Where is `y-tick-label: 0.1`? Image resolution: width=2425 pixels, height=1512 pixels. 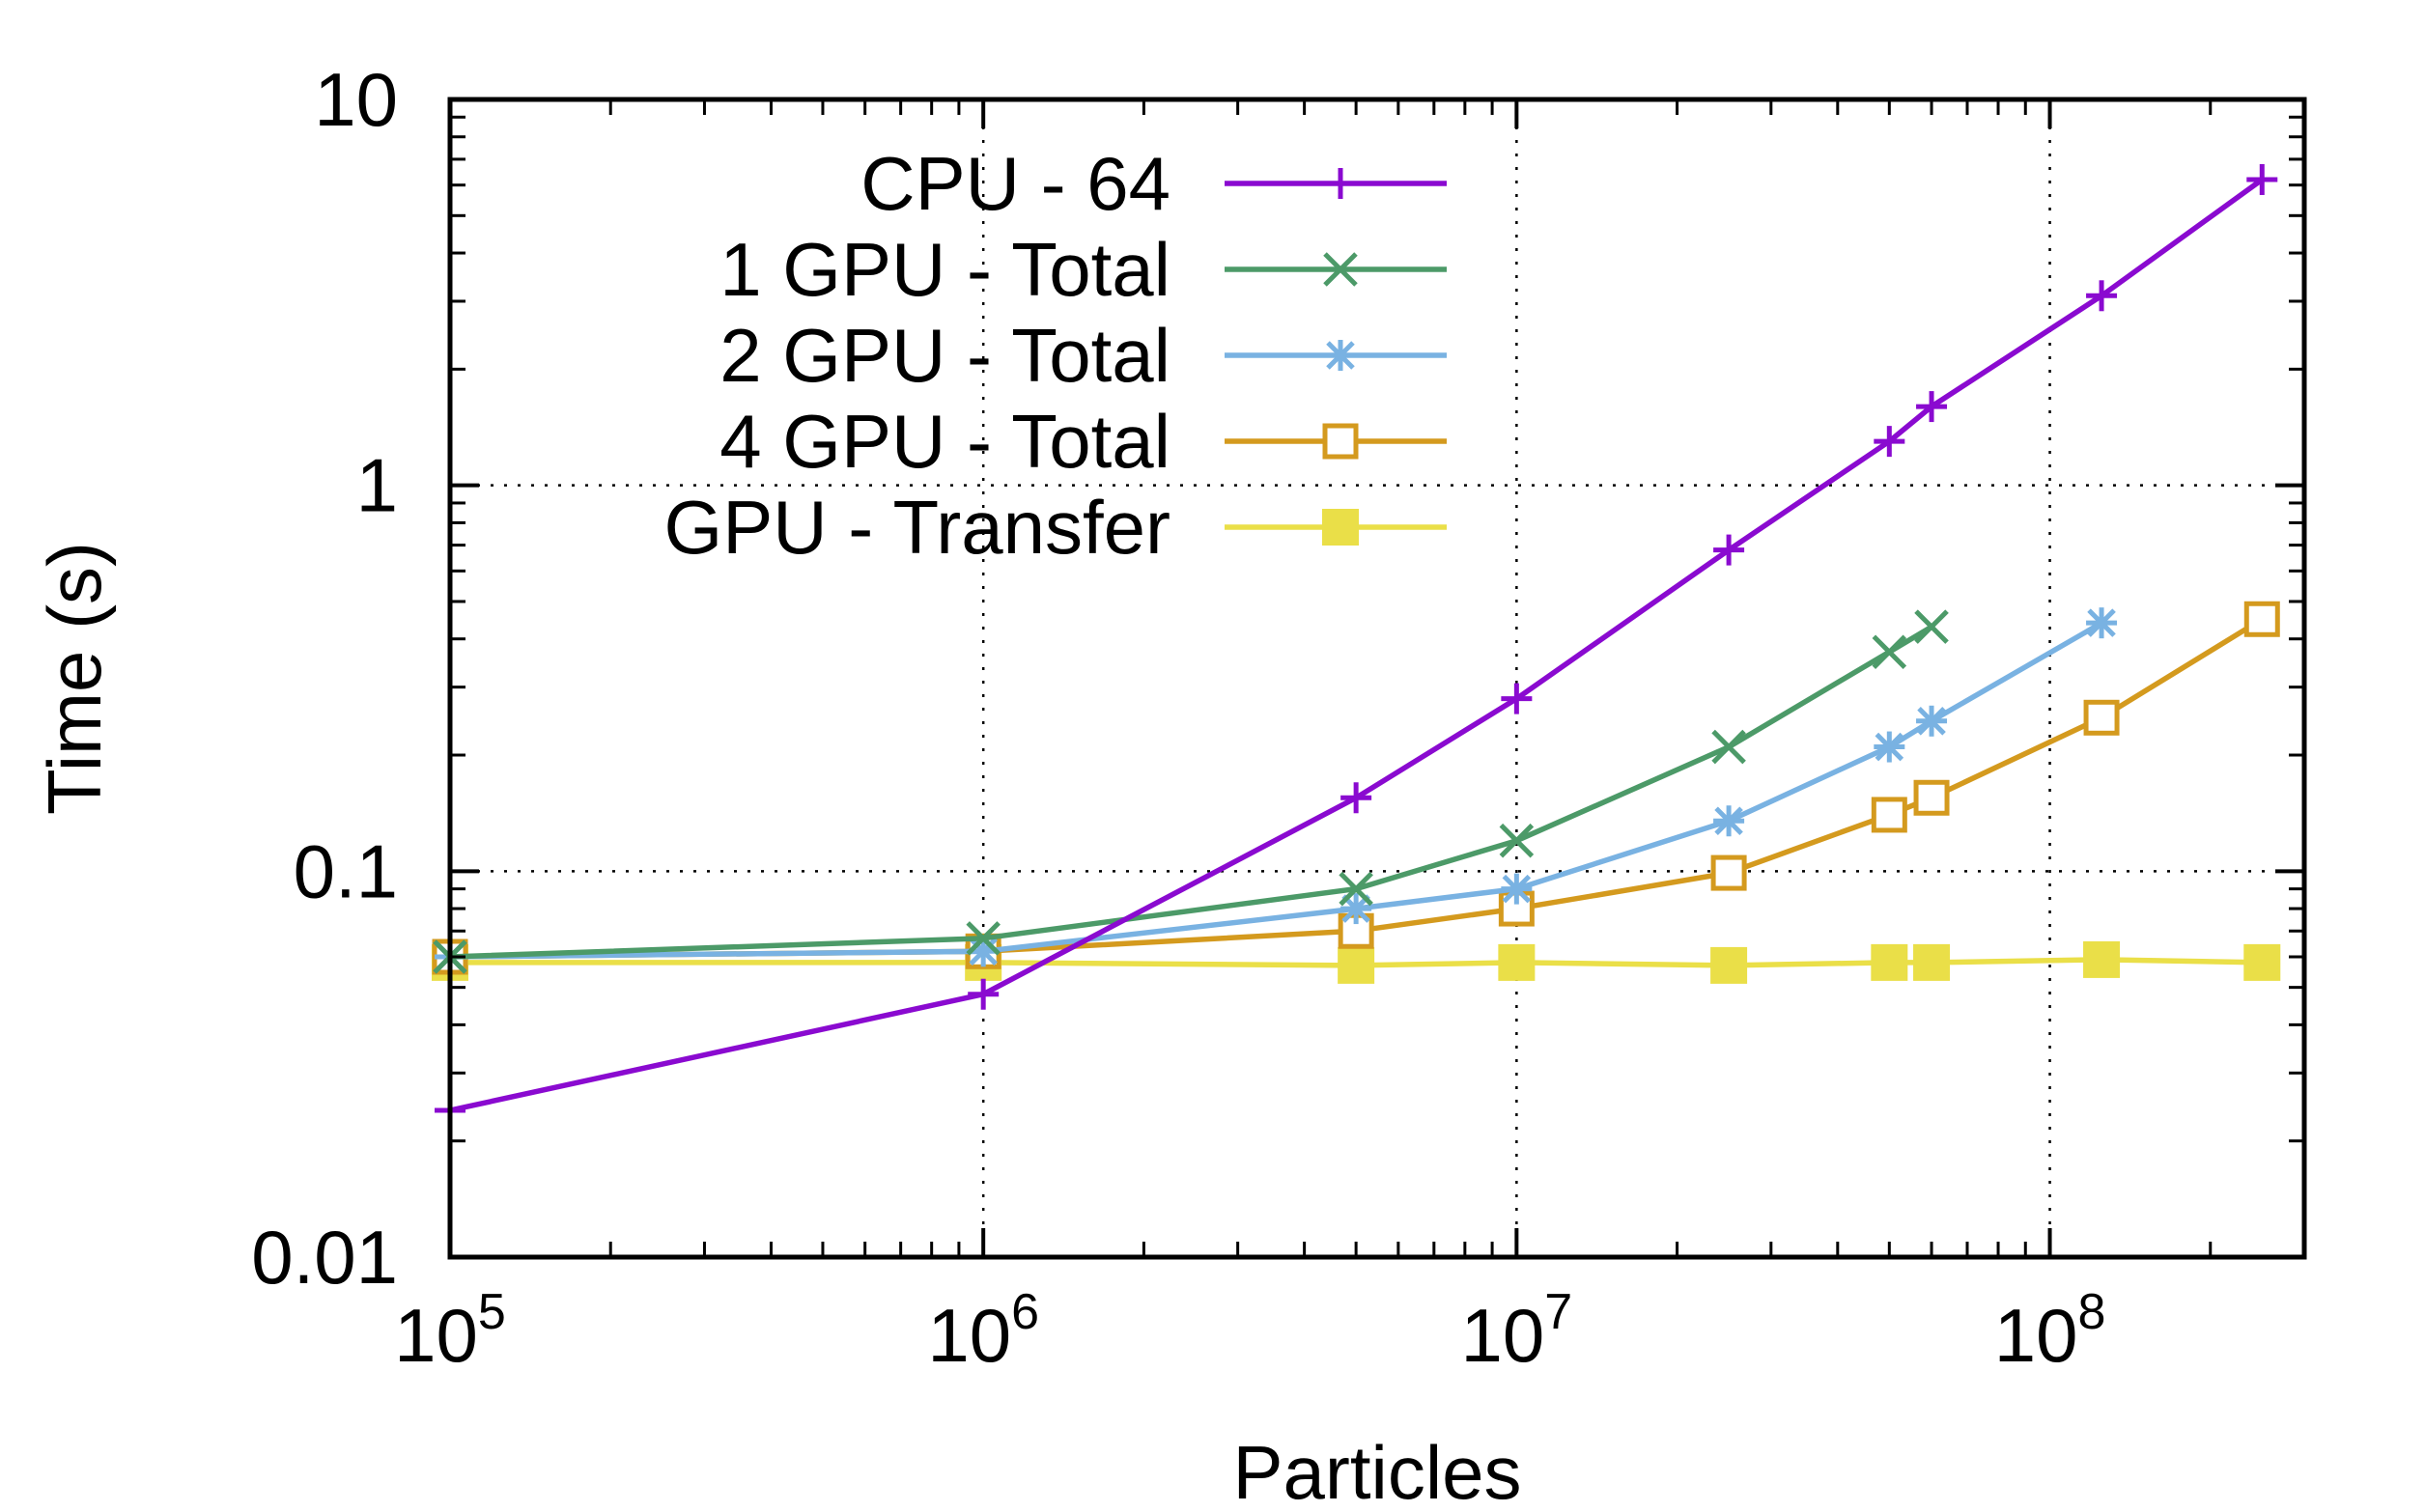 y-tick-label: 0.1 is located at coordinates (346, 871).